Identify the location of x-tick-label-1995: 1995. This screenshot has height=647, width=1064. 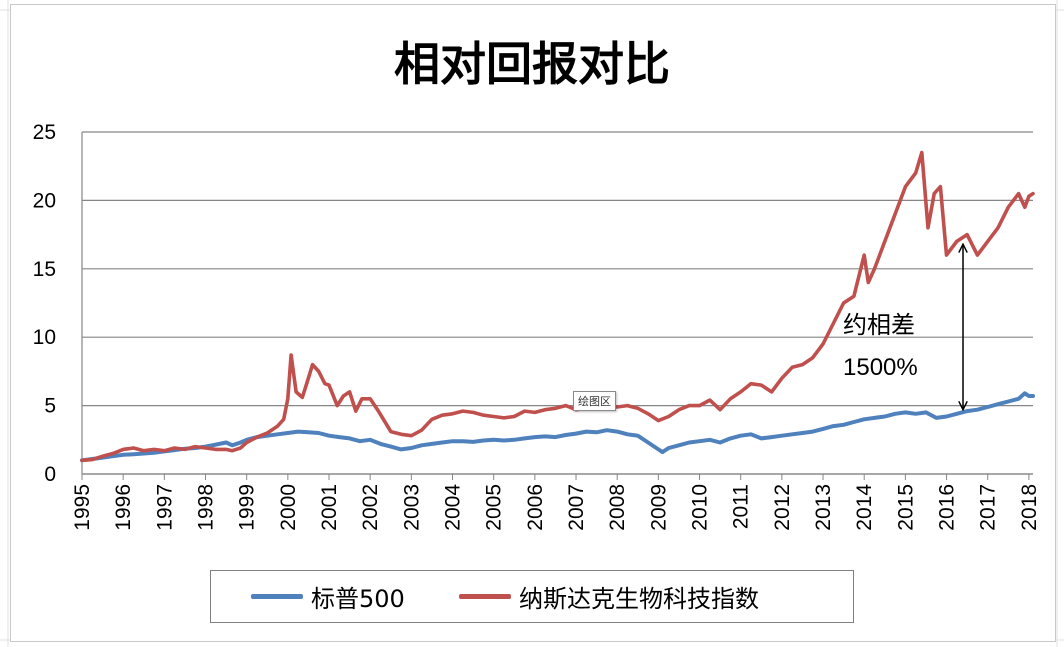
(82, 507).